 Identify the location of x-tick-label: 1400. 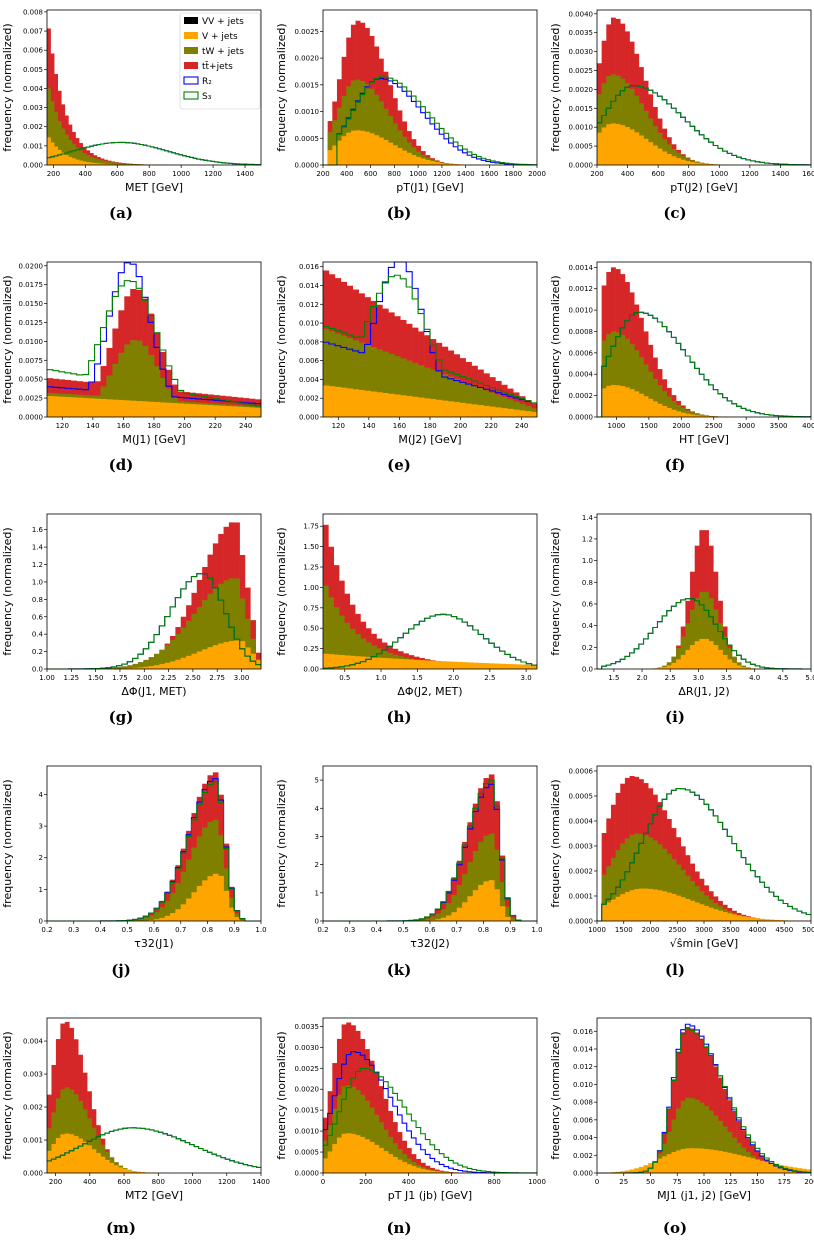
(466, 174).